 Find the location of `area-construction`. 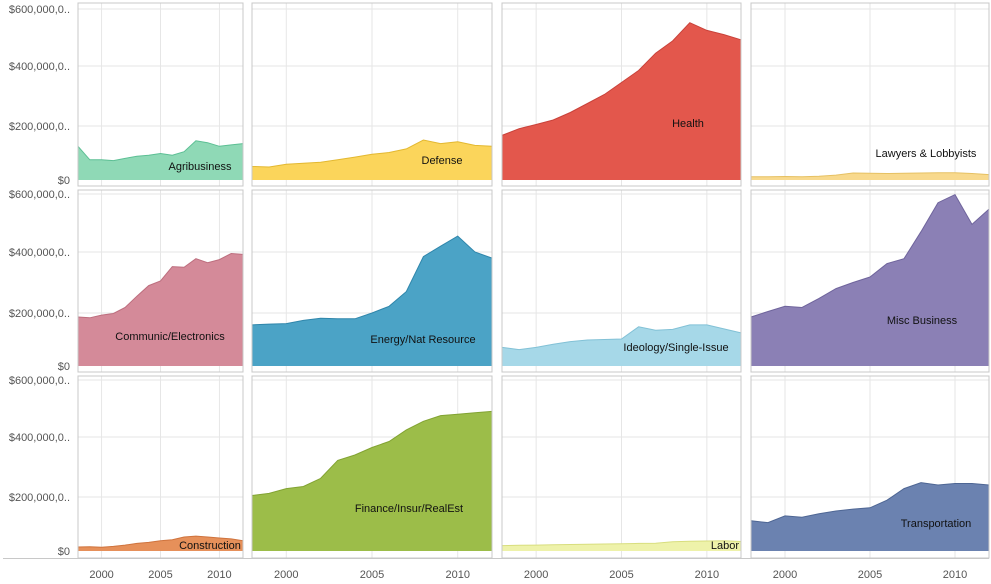

area-construction is located at coordinates (160, 543).